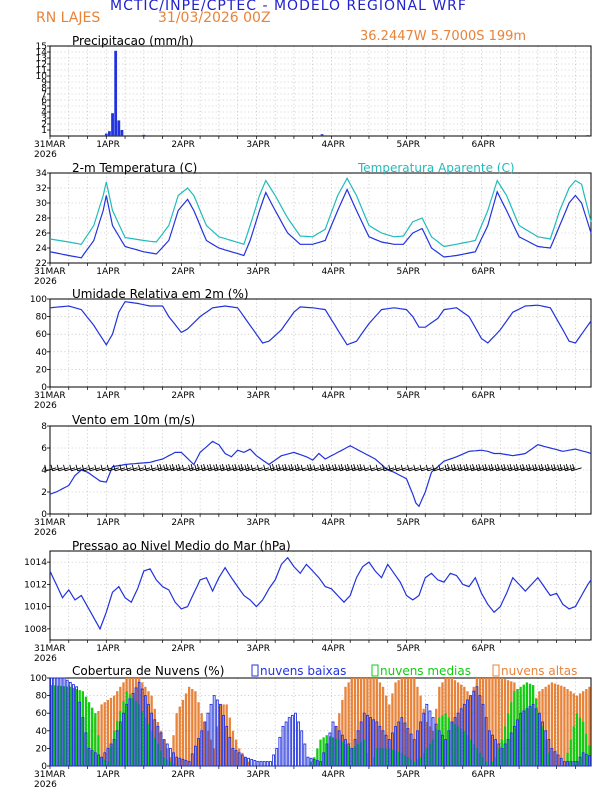 The image size is (612, 792). I want to click on x-tick-label: 3APR, so click(258, 775).